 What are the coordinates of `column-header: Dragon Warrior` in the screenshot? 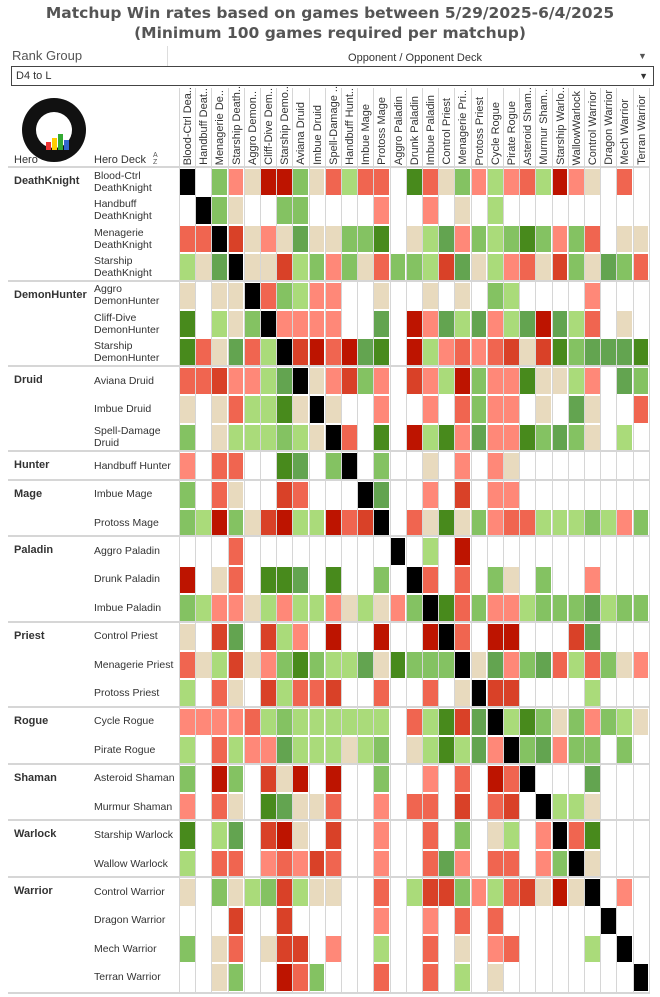 It's located at (609, 126).